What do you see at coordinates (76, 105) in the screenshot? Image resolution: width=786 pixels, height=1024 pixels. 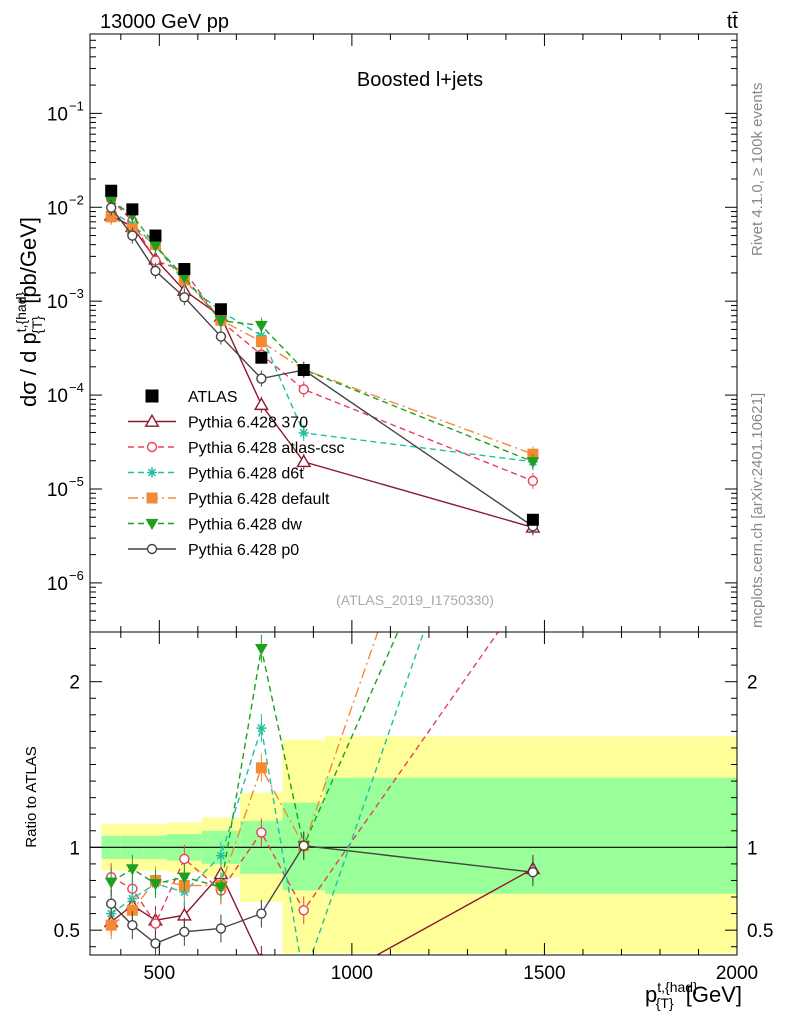 I see `main-ytick-exp: −1` at bounding box center [76, 105].